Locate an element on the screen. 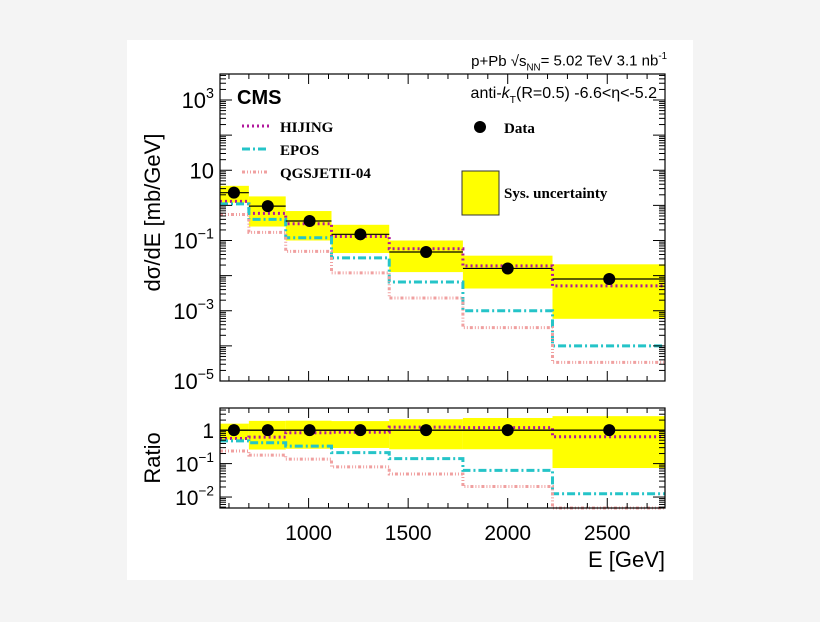 The image size is (820, 622). legend-label-epos: EPOS is located at coordinates (299, 151).